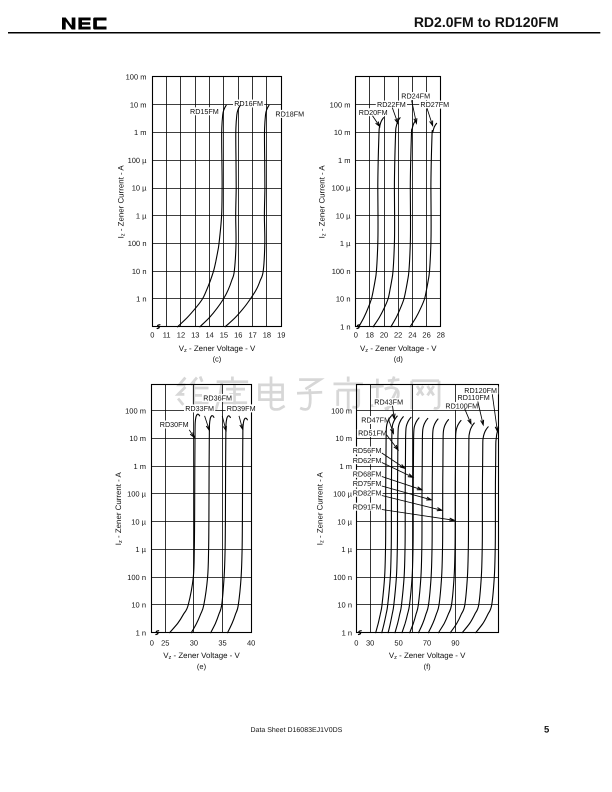 This screenshot has height=792, width=612. Describe the element at coordinates (375, 420) in the screenshot. I see `svg-text: RD47FM` at that location.